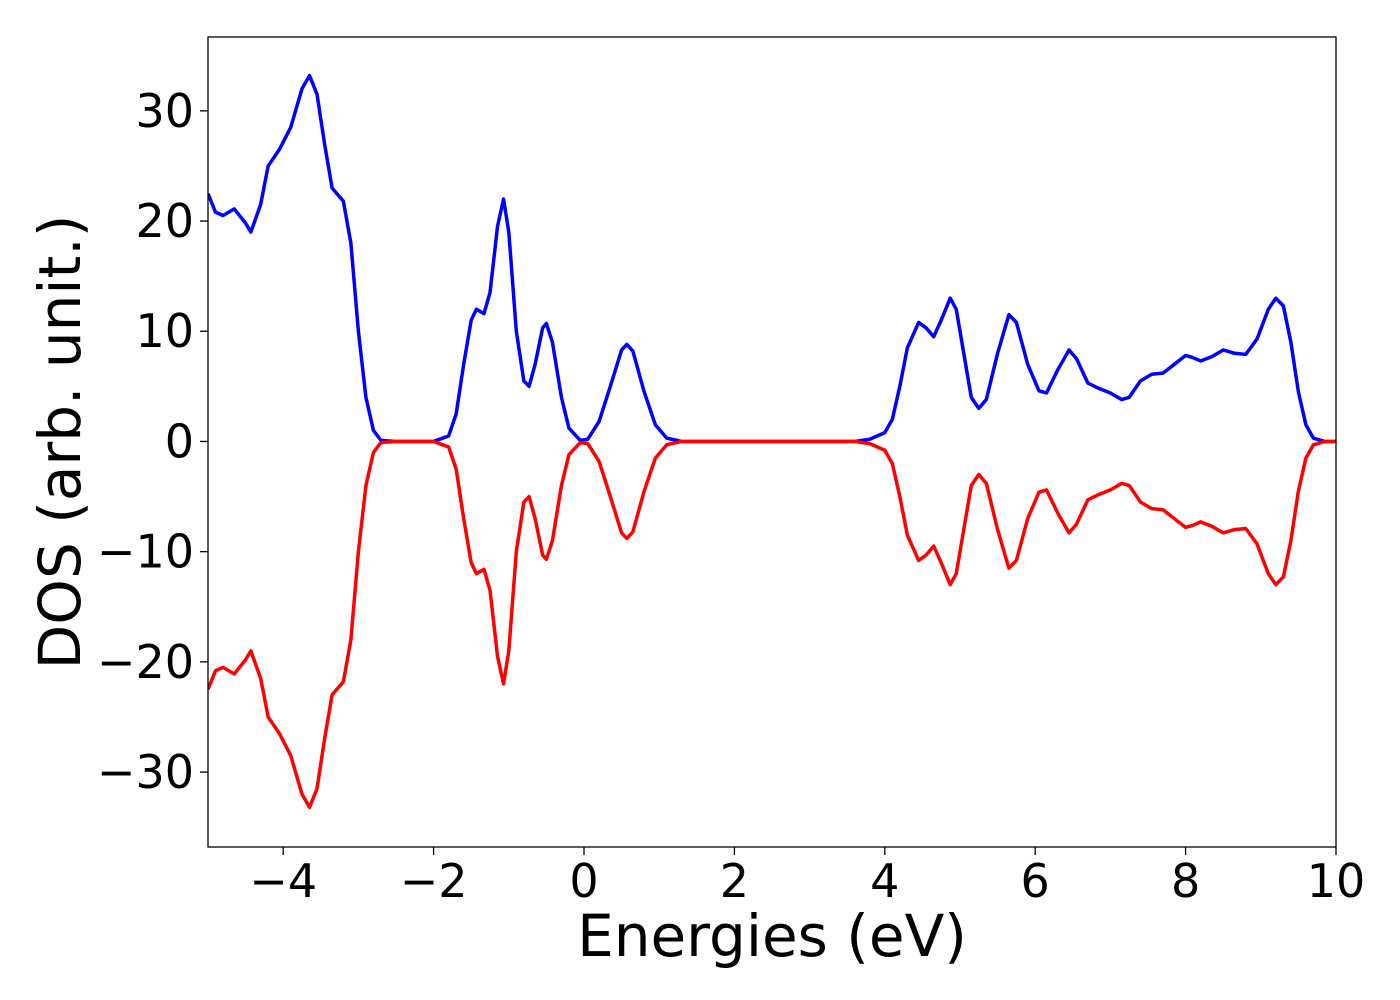 The image size is (1400, 1000). I want to click on x-tick-label: −4, so click(283, 881).